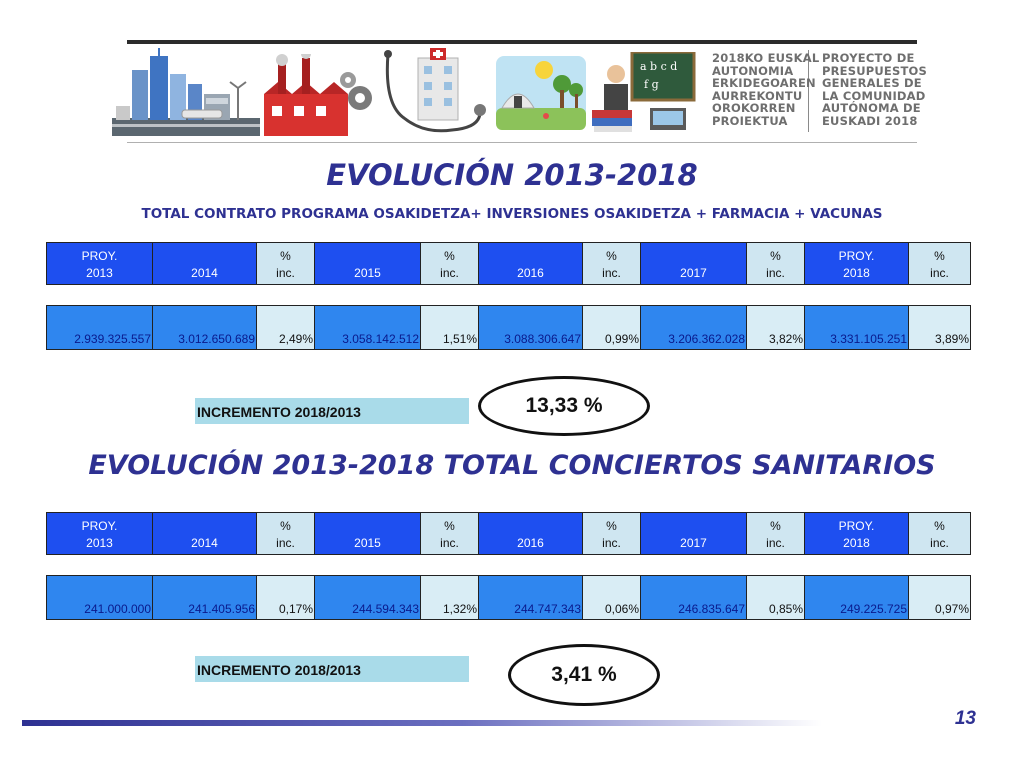 The height and width of the screenshot is (768, 1024). Describe the element at coordinates (693, 327) in the screenshot. I see `value-cell: 3.206.362.028` at that location.